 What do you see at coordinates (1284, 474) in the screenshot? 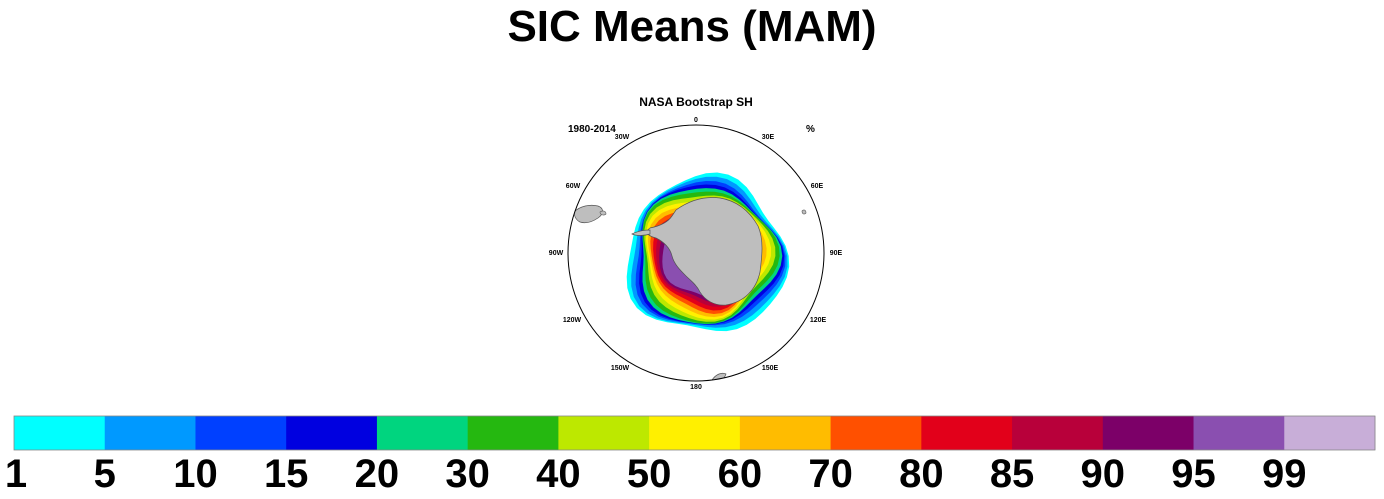
I see `colorbar-tick-label: 99` at bounding box center [1284, 474].